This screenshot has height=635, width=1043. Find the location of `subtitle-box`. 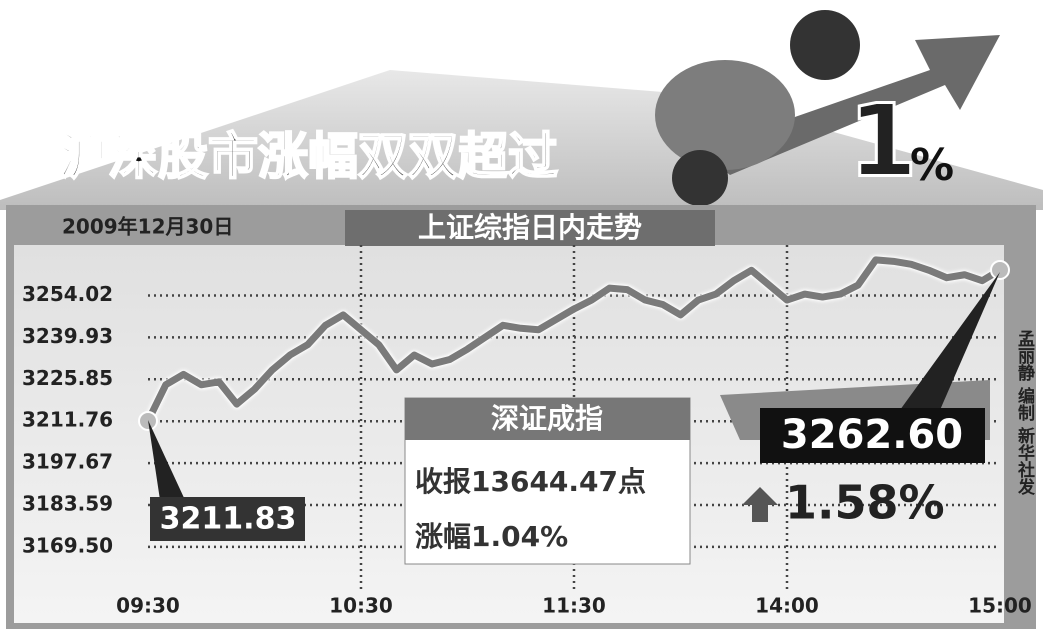

subtitle-box is located at coordinates (530, 228).